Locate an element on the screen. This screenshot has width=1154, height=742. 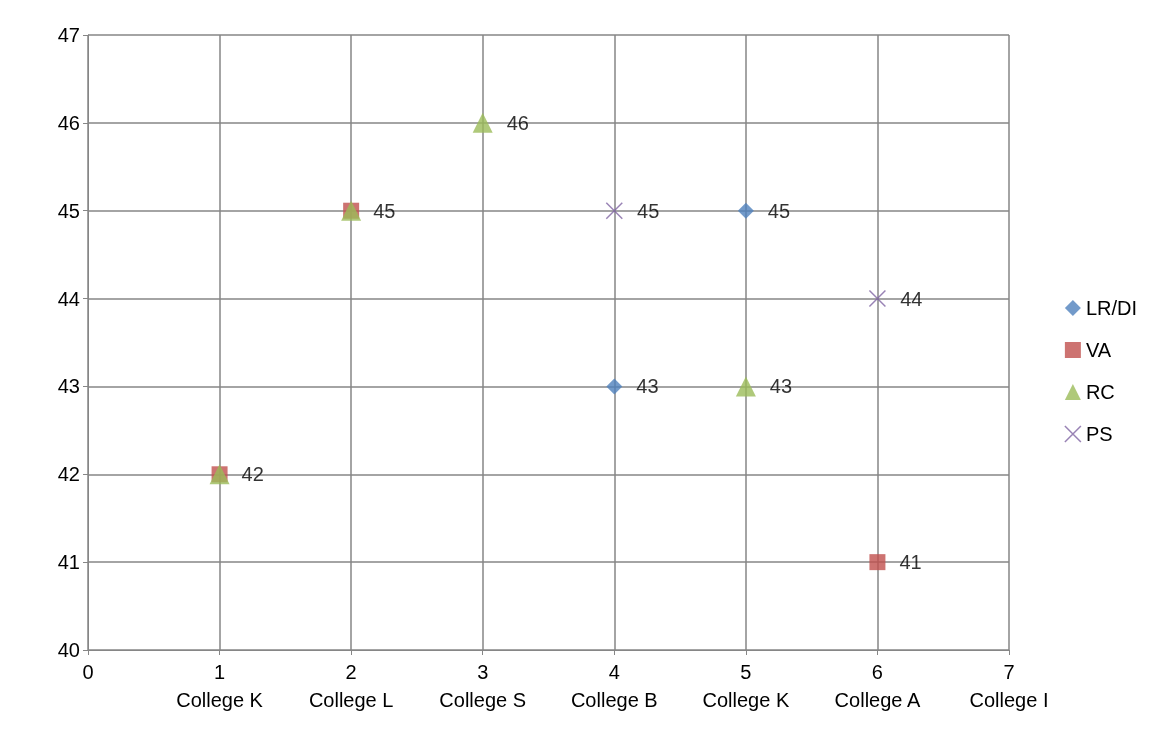
y-tick-label: 47 is located at coordinates (68, 35).